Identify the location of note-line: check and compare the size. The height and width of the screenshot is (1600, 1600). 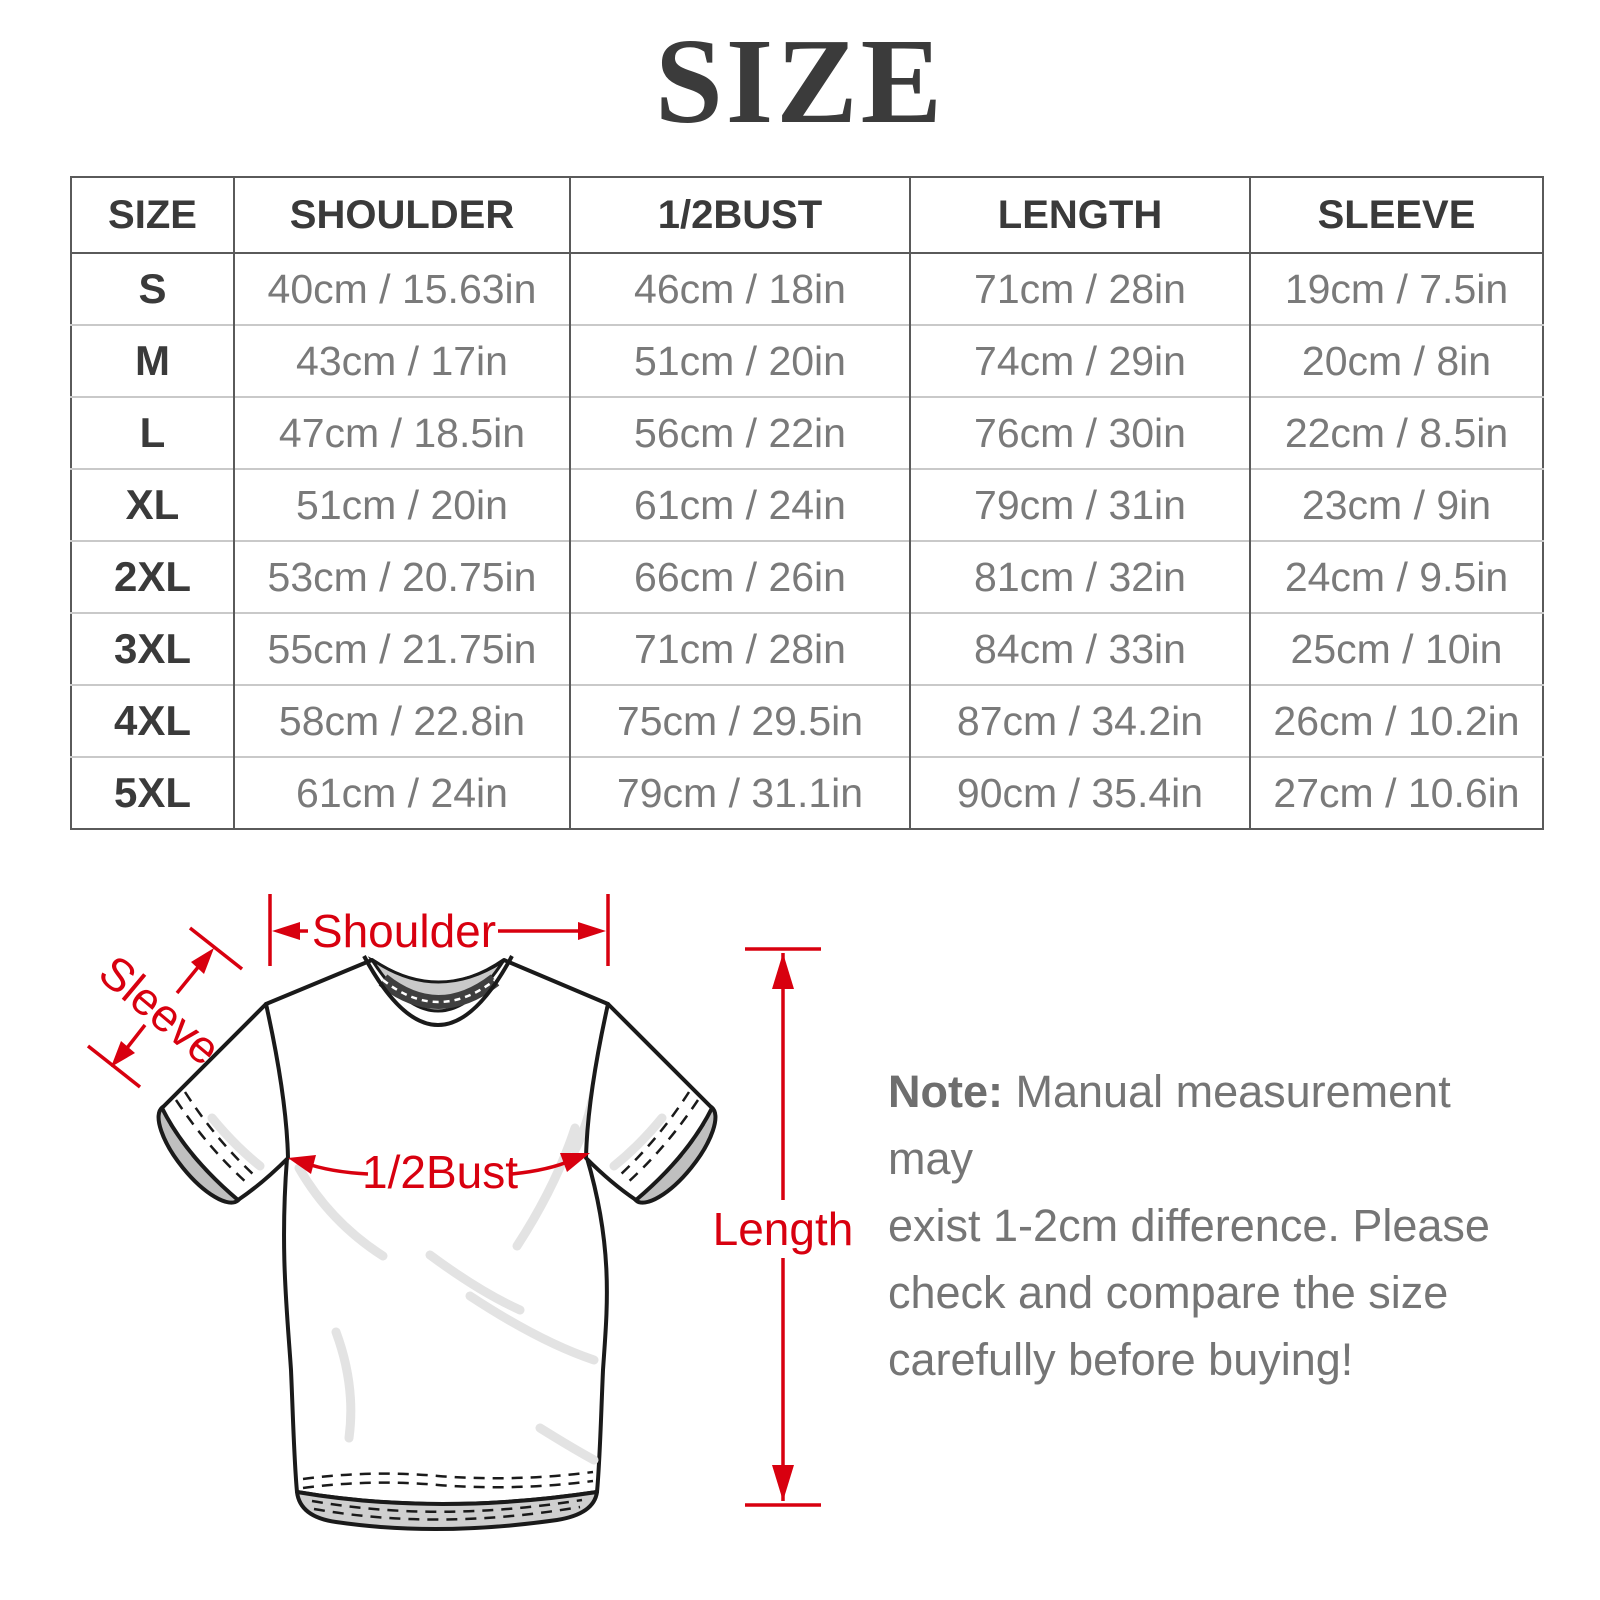
(1168, 1292).